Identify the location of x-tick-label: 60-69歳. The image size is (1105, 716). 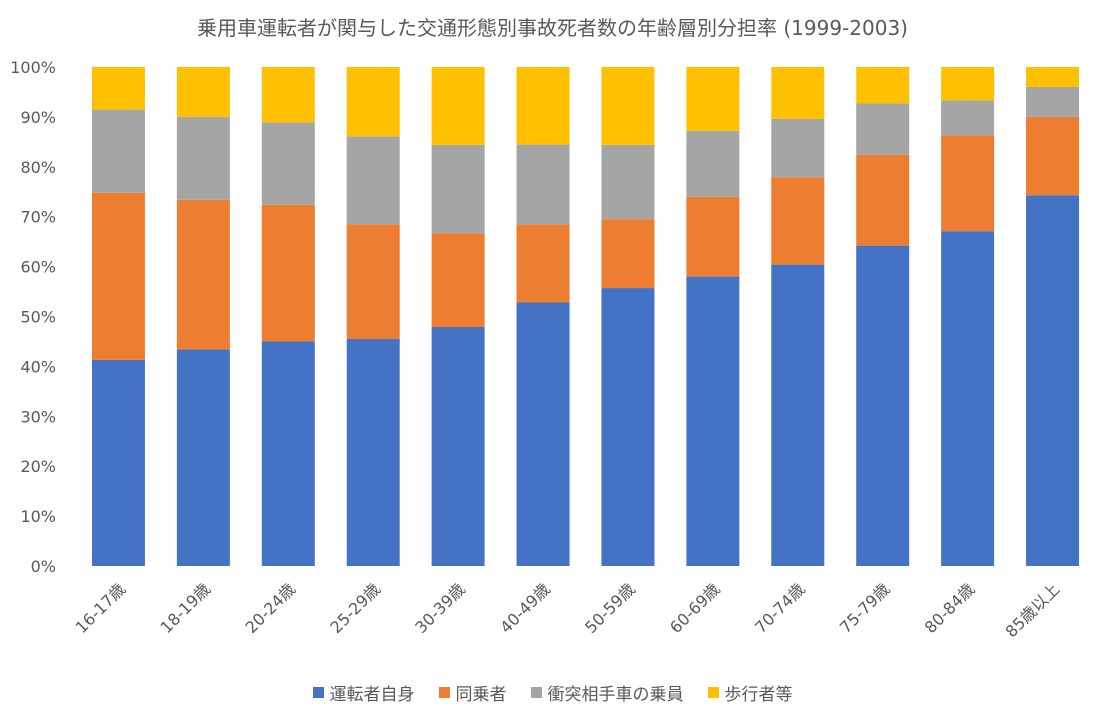
(695, 608).